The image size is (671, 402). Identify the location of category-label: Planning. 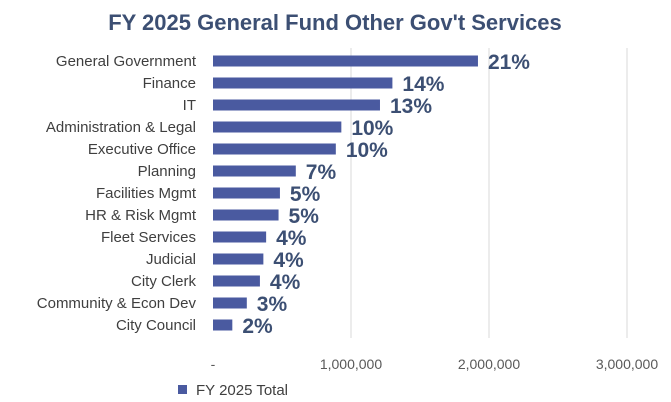
(167, 171).